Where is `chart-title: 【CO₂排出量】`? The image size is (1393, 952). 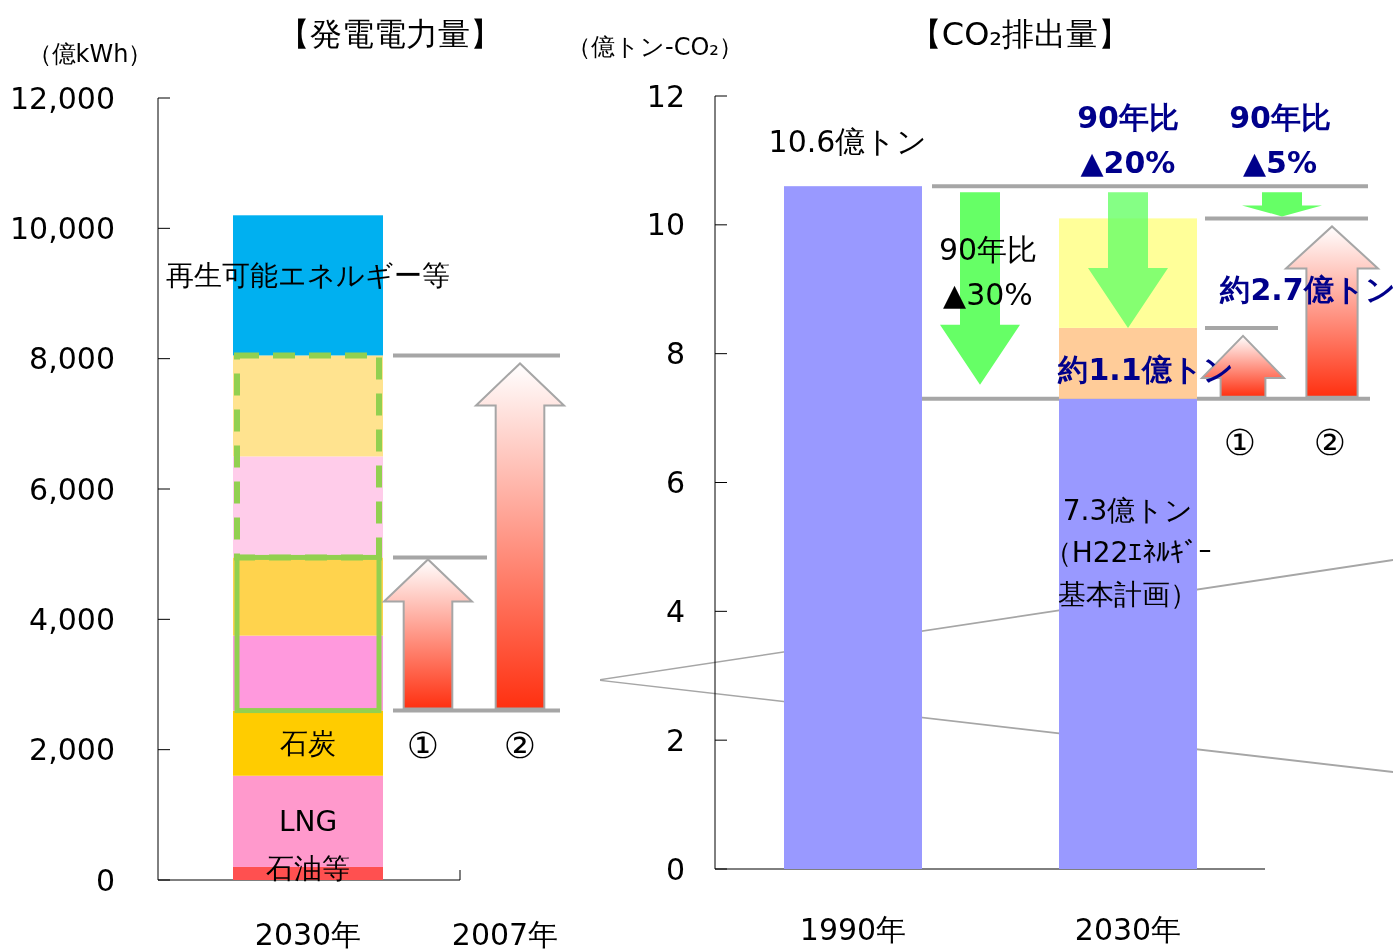
chart-title: 【CO₂排出量】 is located at coordinates (1020, 34).